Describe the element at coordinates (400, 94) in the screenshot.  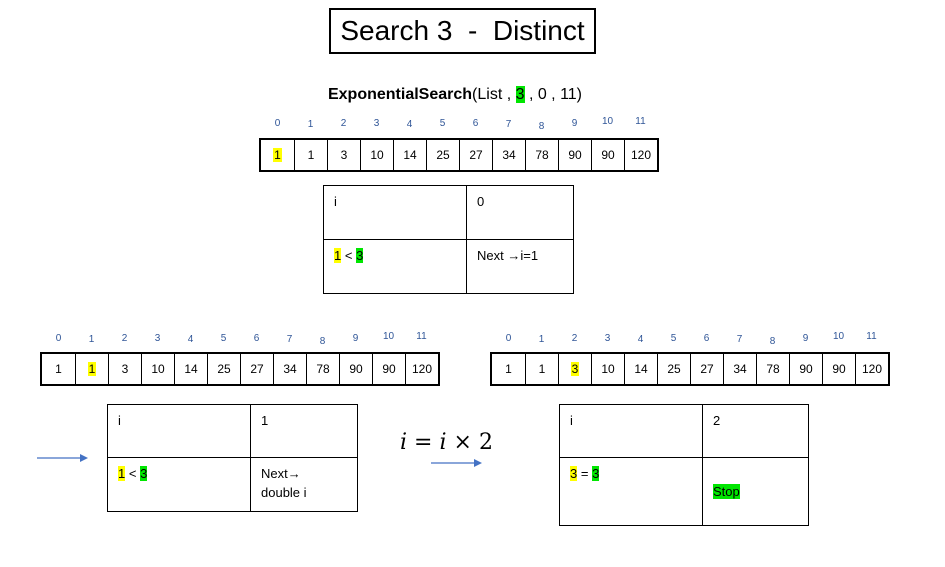
I see `function-name: ExponentialSearch` at that location.